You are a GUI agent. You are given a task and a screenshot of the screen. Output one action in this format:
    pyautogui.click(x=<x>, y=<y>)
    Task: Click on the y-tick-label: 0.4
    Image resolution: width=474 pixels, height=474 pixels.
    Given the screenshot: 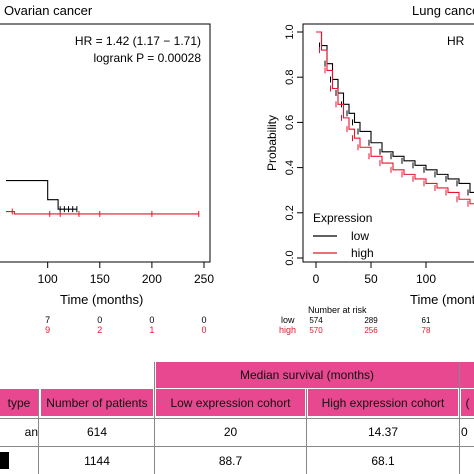 What is the action you would take?
    pyautogui.click(x=290, y=167)
    